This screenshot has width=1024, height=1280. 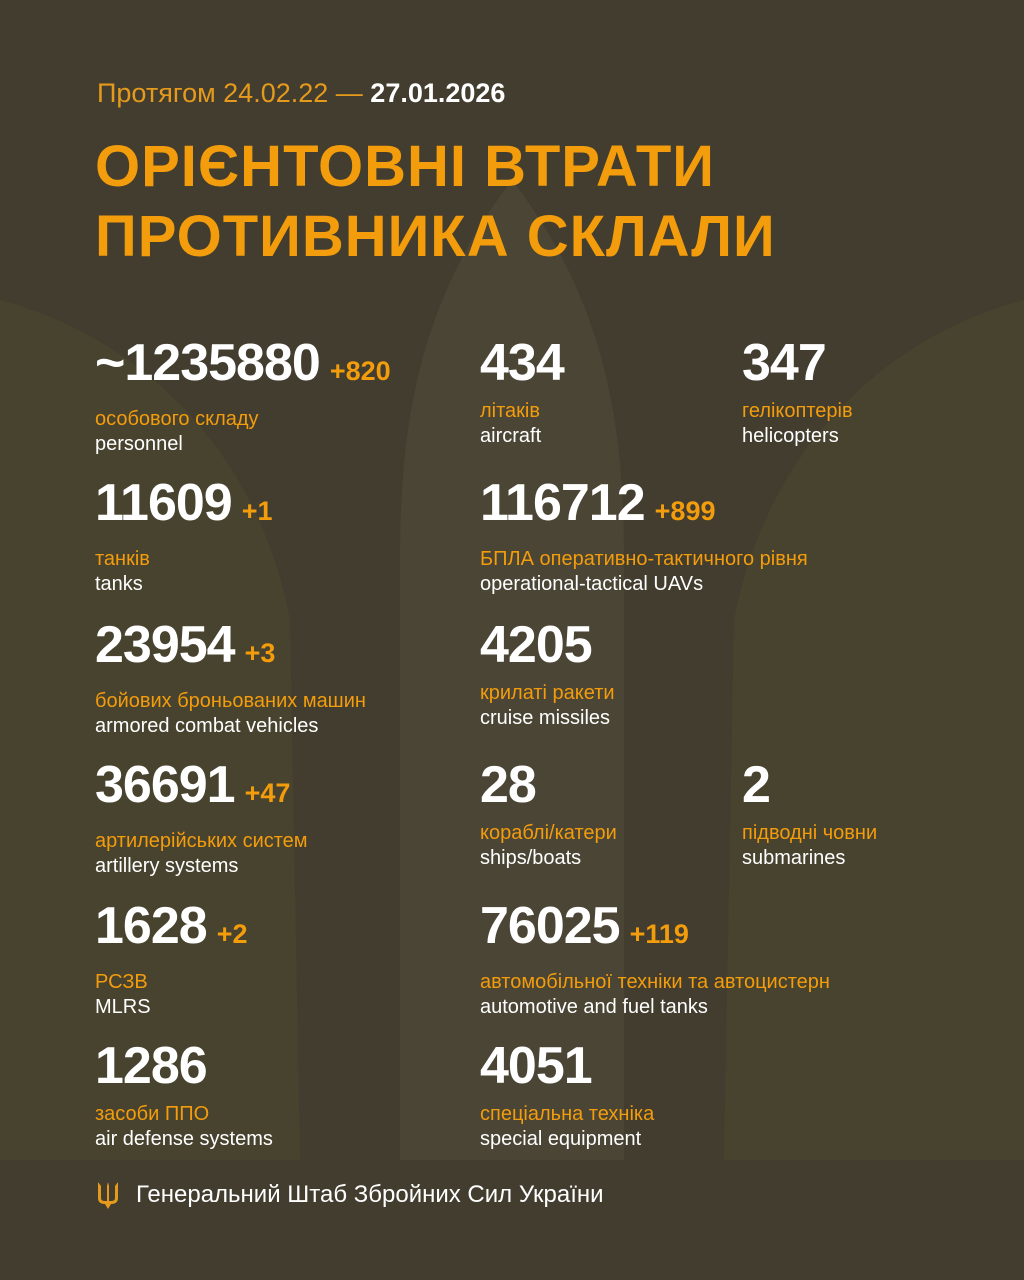 I want to click on label-english: submarines, so click(x=794, y=858).